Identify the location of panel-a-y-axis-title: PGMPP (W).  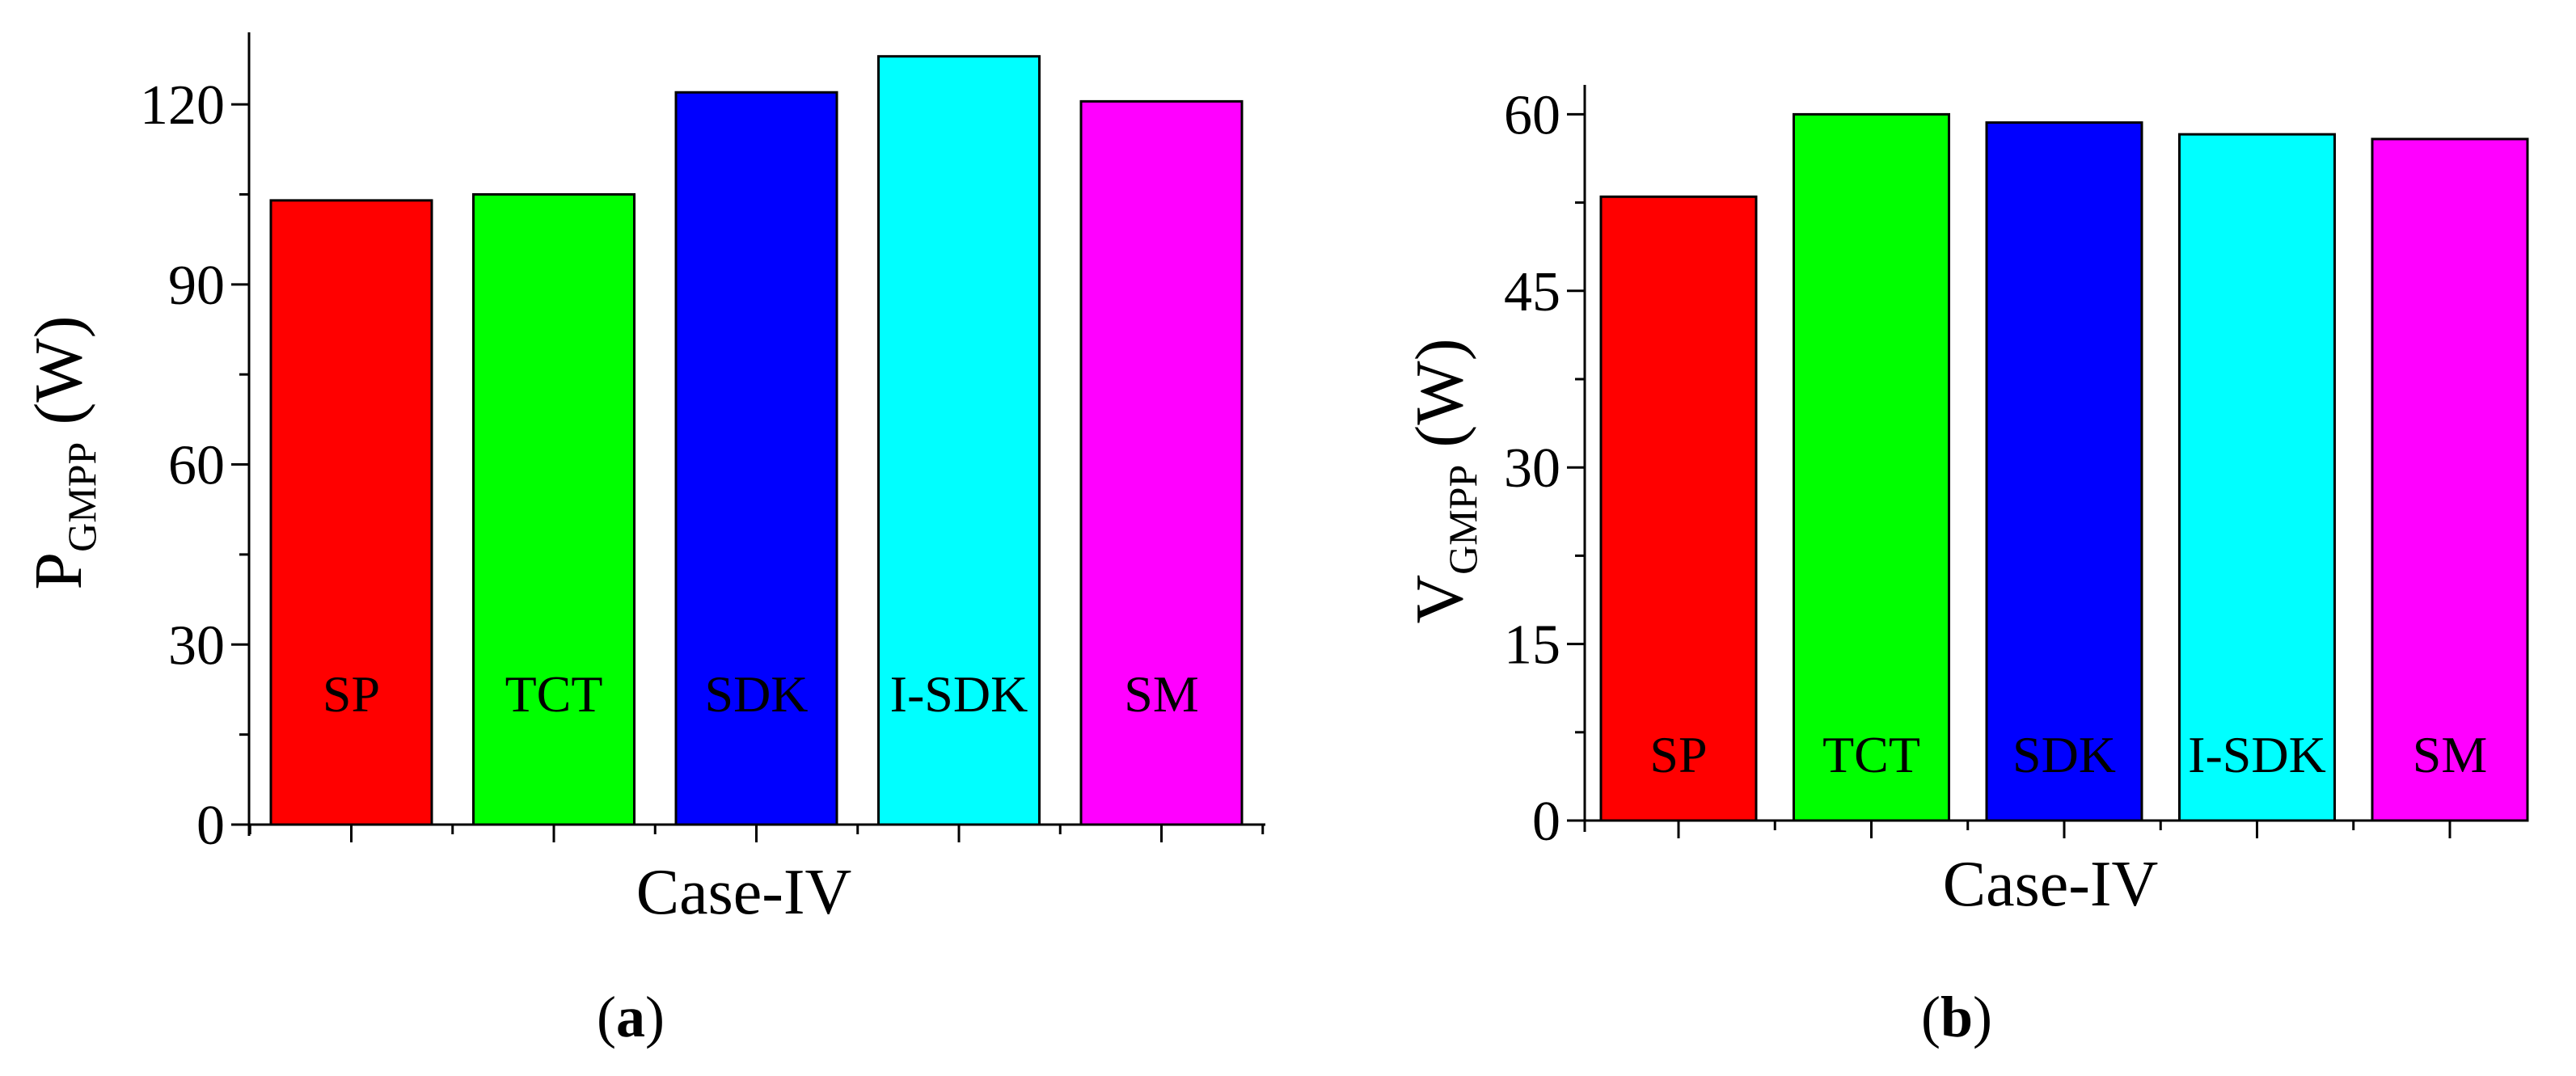
(62, 452).